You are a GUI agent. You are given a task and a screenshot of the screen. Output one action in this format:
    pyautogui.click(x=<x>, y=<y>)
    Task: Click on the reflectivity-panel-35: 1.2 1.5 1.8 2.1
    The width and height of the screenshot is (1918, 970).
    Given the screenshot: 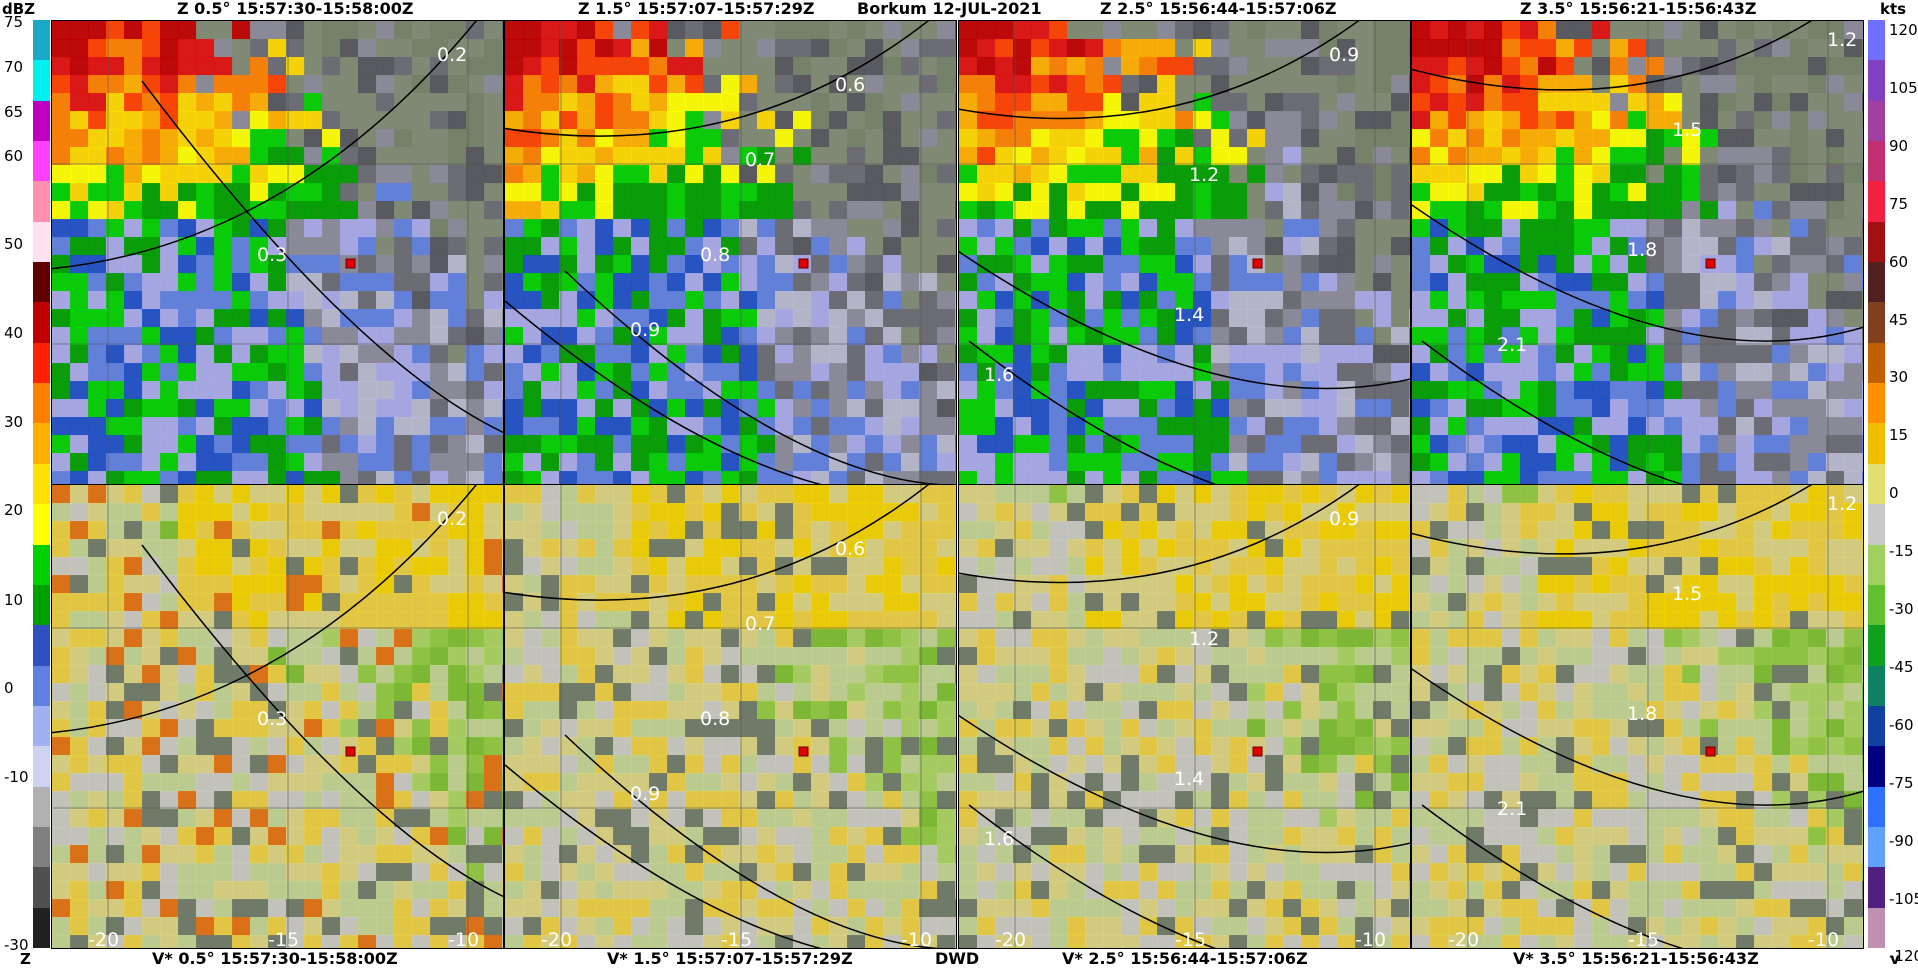 What is the action you would take?
    pyautogui.click(x=1637, y=252)
    